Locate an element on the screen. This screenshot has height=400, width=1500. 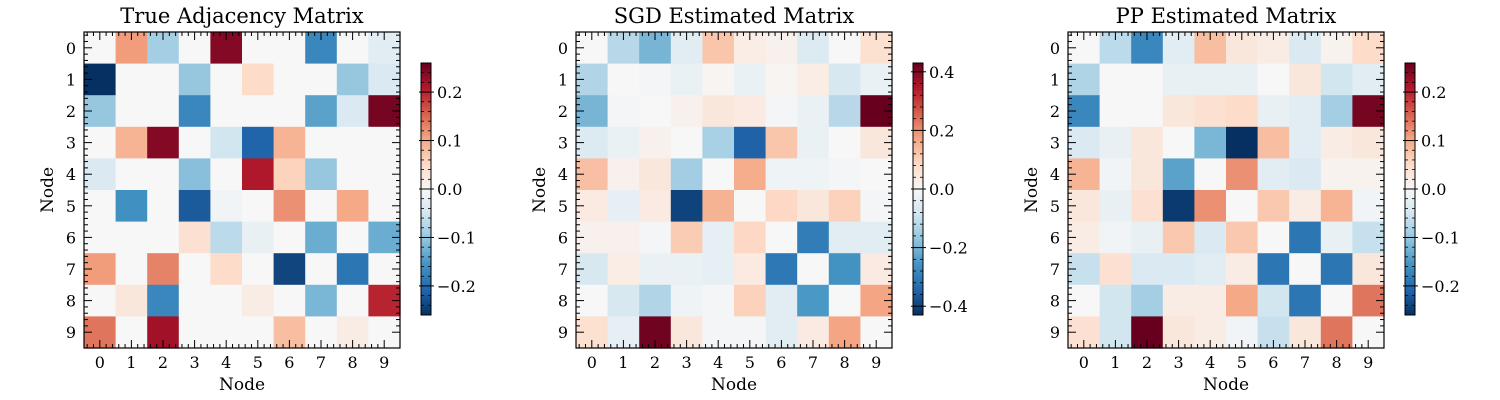
x-tick-label: 2 is located at coordinates (163, 362).